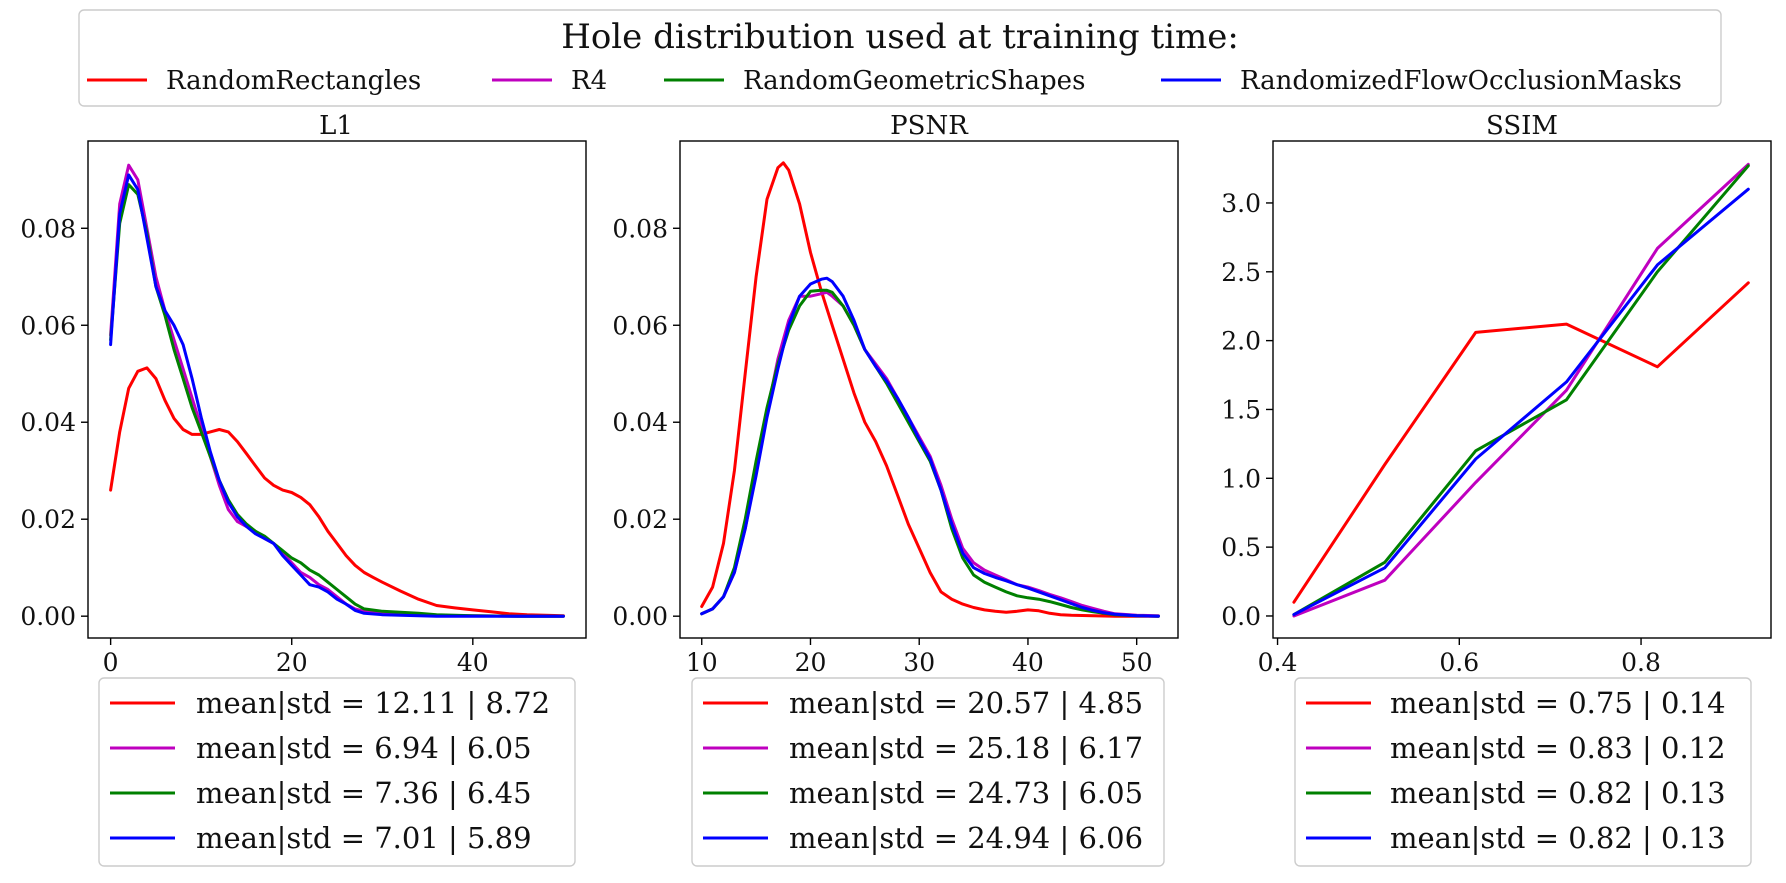 This screenshot has width=1786, height=883. I want to click on stats-label-psnr-r4: mean|std = 25.18 | 6.17, so click(966, 748).